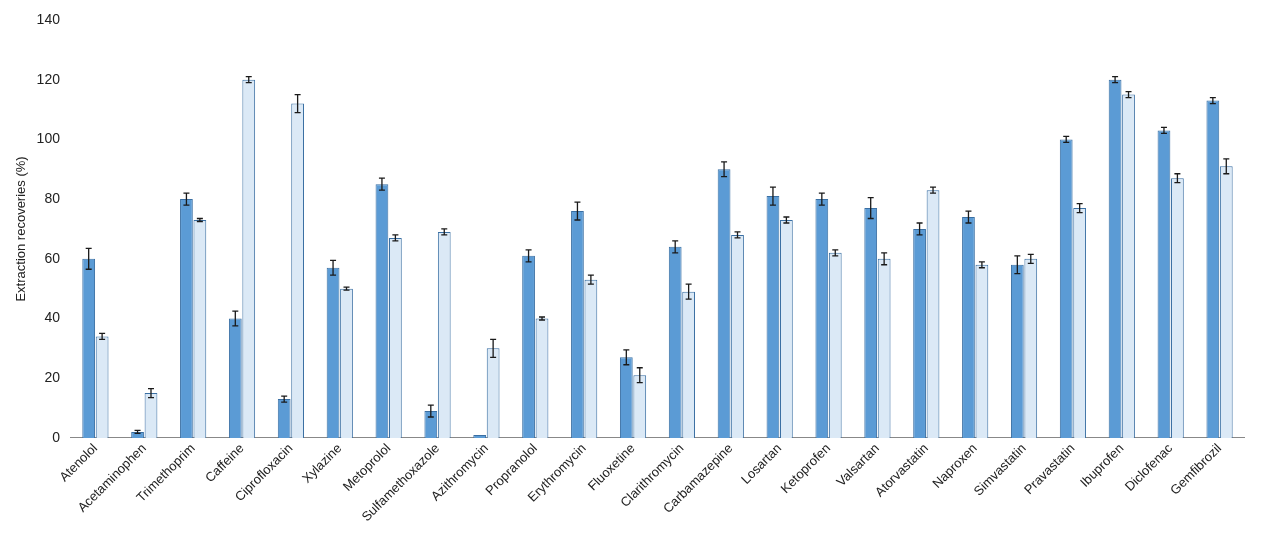  I want to click on y-axis-title: Extraction recoveries (%), so click(21, 229).